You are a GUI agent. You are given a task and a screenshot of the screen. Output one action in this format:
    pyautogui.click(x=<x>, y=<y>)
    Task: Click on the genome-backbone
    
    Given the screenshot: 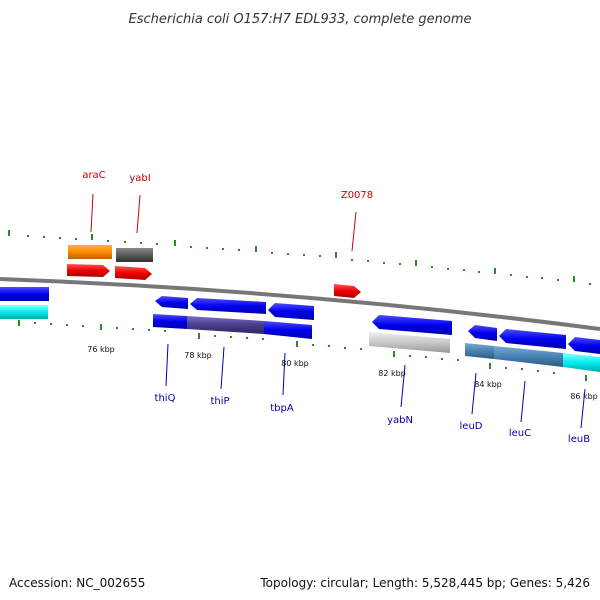 What is the action you would take?
    pyautogui.click(x=300, y=304)
    